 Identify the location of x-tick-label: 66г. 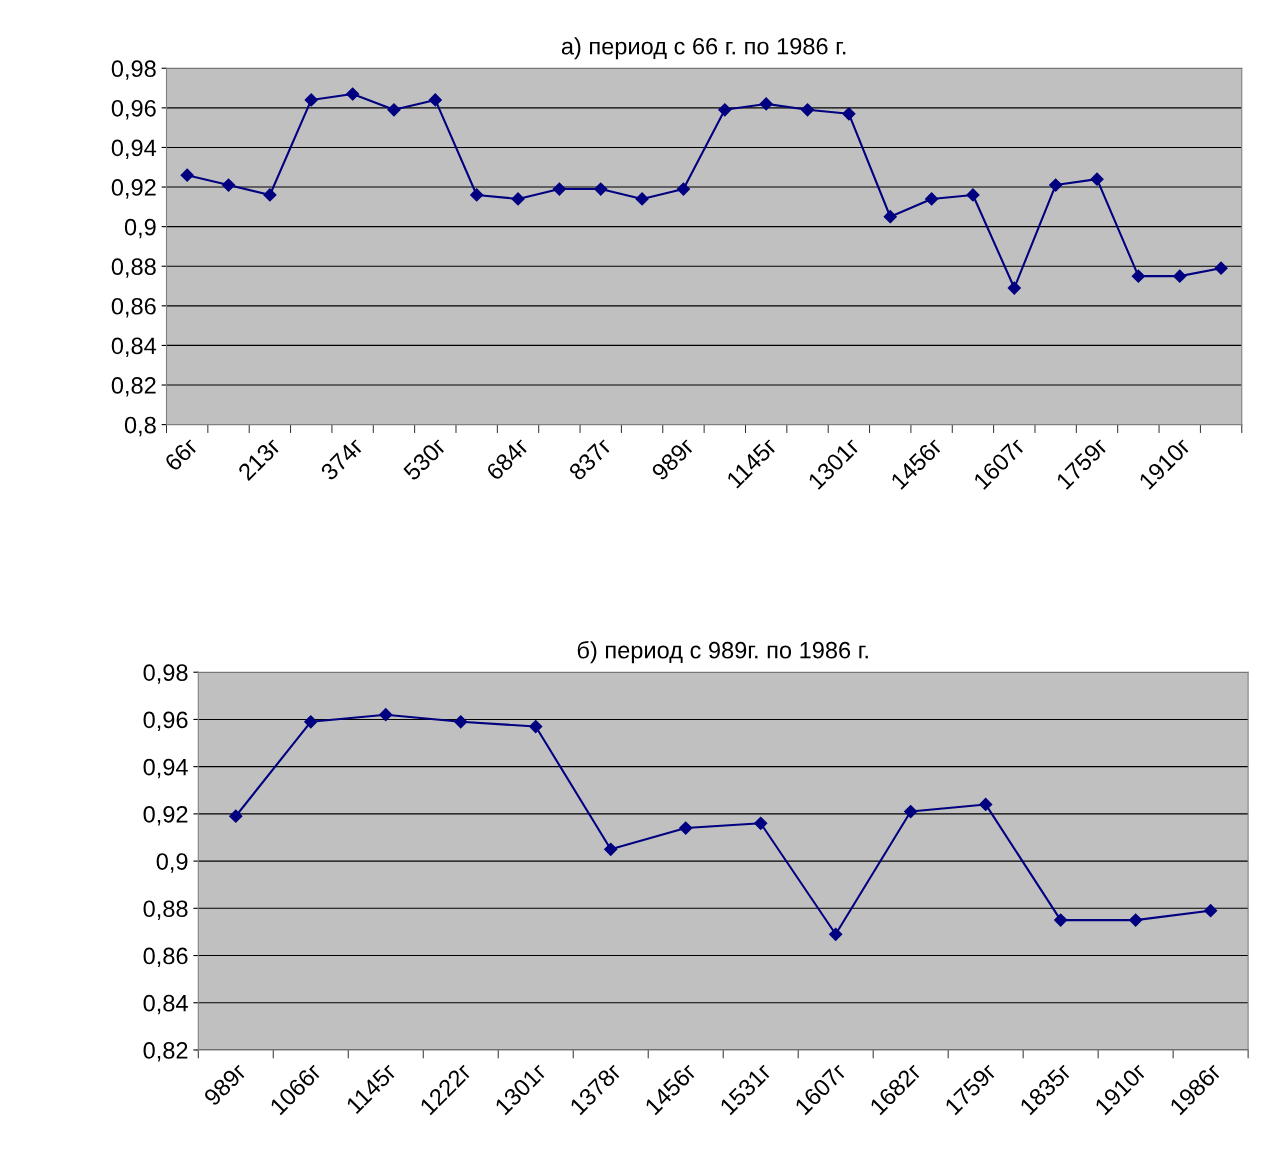
(181, 454).